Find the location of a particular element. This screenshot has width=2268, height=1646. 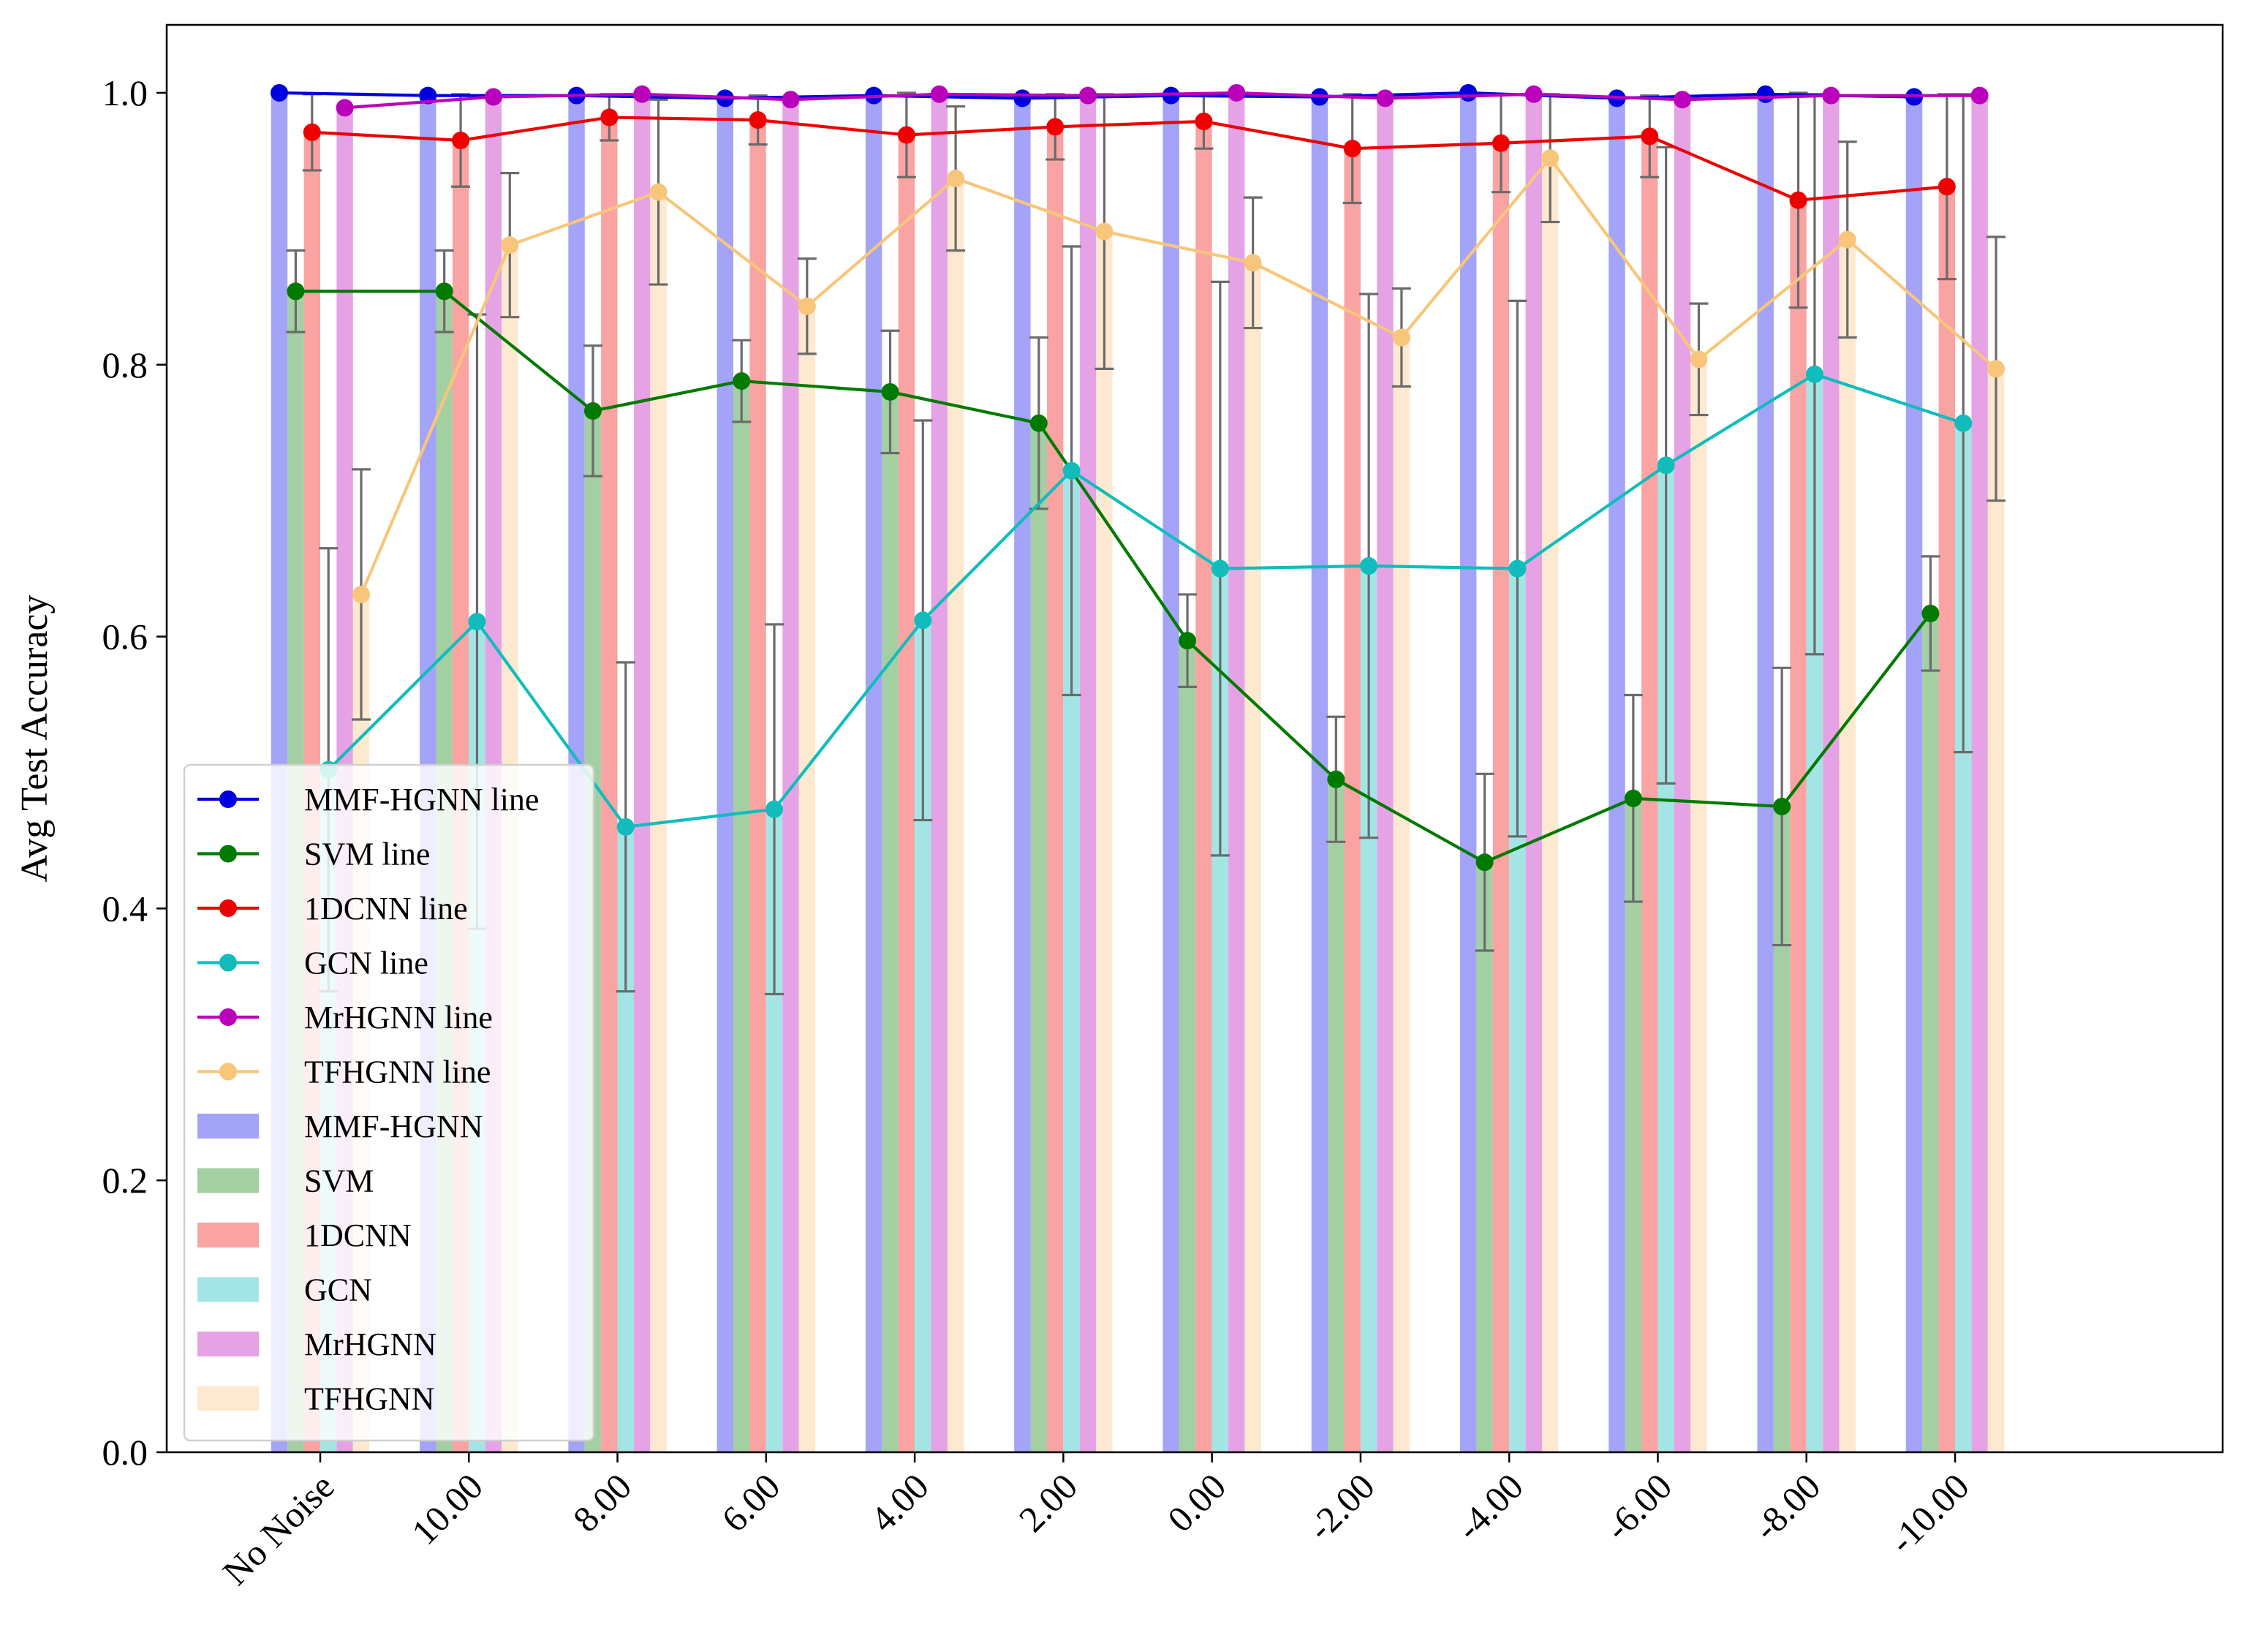

legend-label: GCN line is located at coordinates (366, 963).